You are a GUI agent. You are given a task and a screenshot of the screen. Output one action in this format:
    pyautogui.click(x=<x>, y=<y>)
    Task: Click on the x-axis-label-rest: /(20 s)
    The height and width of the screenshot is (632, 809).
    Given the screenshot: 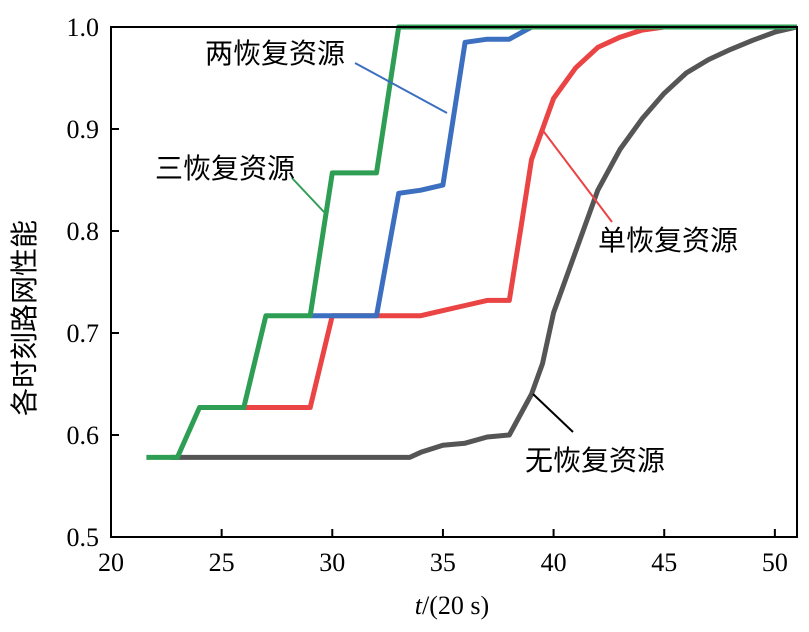 What is the action you would take?
    pyautogui.click(x=455, y=605)
    